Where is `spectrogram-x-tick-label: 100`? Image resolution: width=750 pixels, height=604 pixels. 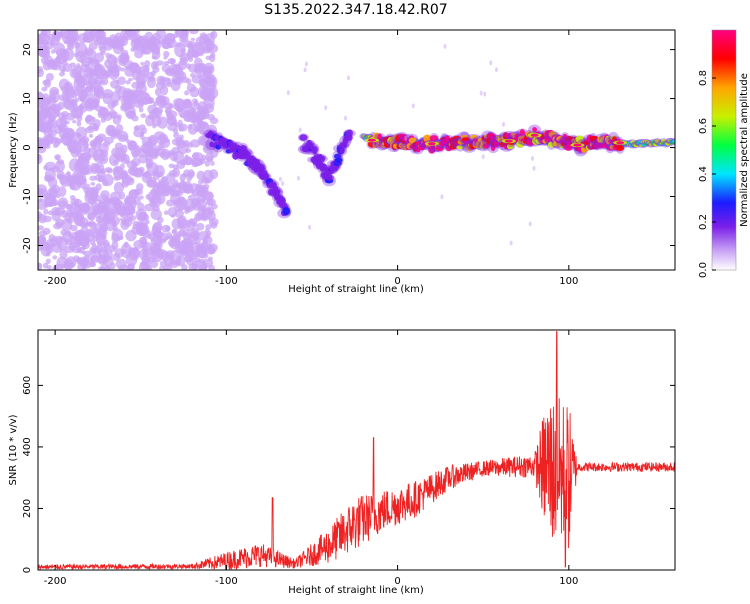 spectrogram-x-tick-label: 100 is located at coordinates (568, 281).